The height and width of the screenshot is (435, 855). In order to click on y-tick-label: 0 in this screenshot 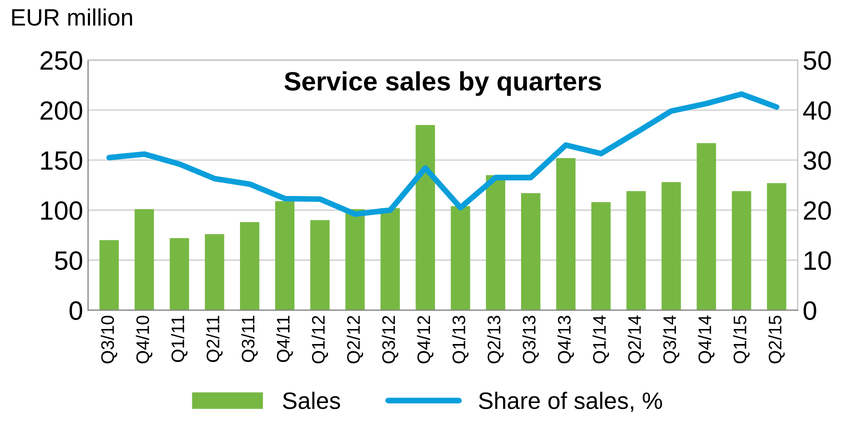, I will do `click(76, 310)`.